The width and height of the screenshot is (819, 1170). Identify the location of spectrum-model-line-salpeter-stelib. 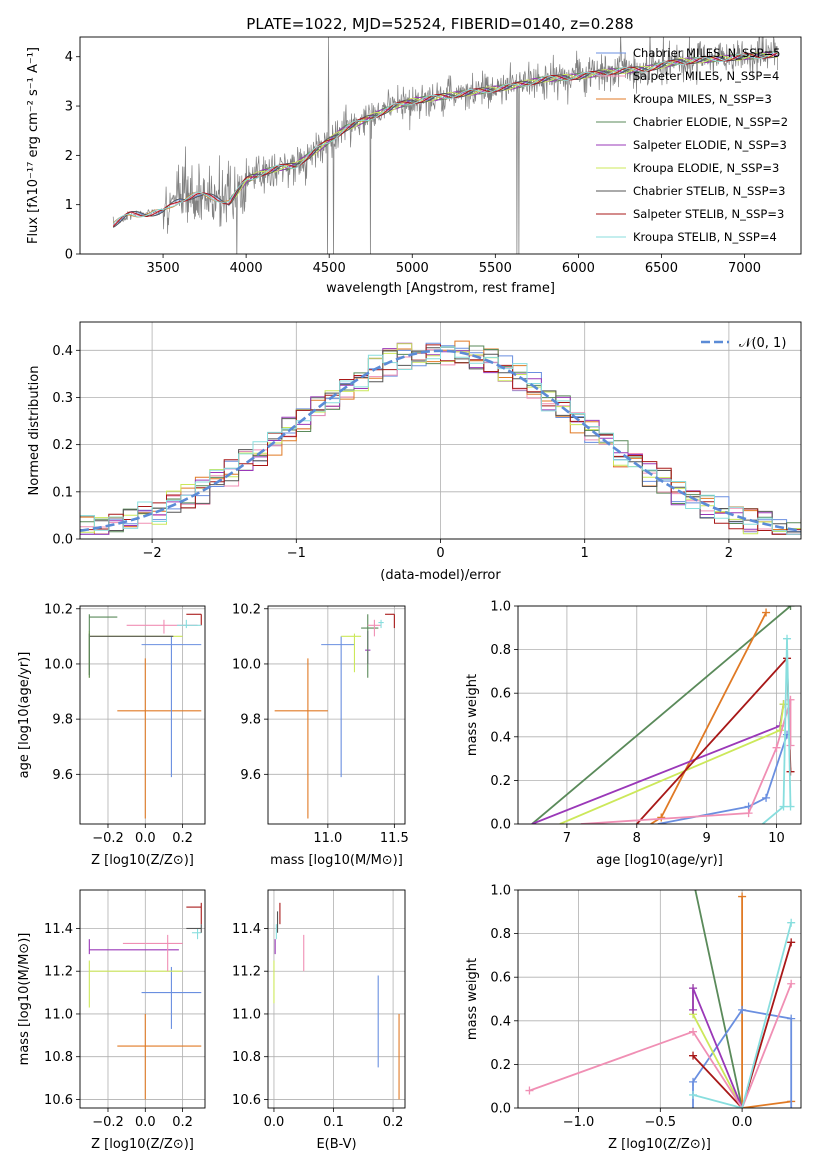
(445, 139).